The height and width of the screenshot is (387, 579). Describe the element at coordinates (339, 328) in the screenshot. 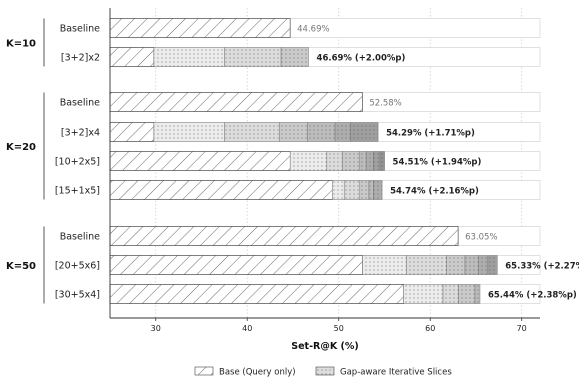

I see `x-tick-label: 50` at that location.